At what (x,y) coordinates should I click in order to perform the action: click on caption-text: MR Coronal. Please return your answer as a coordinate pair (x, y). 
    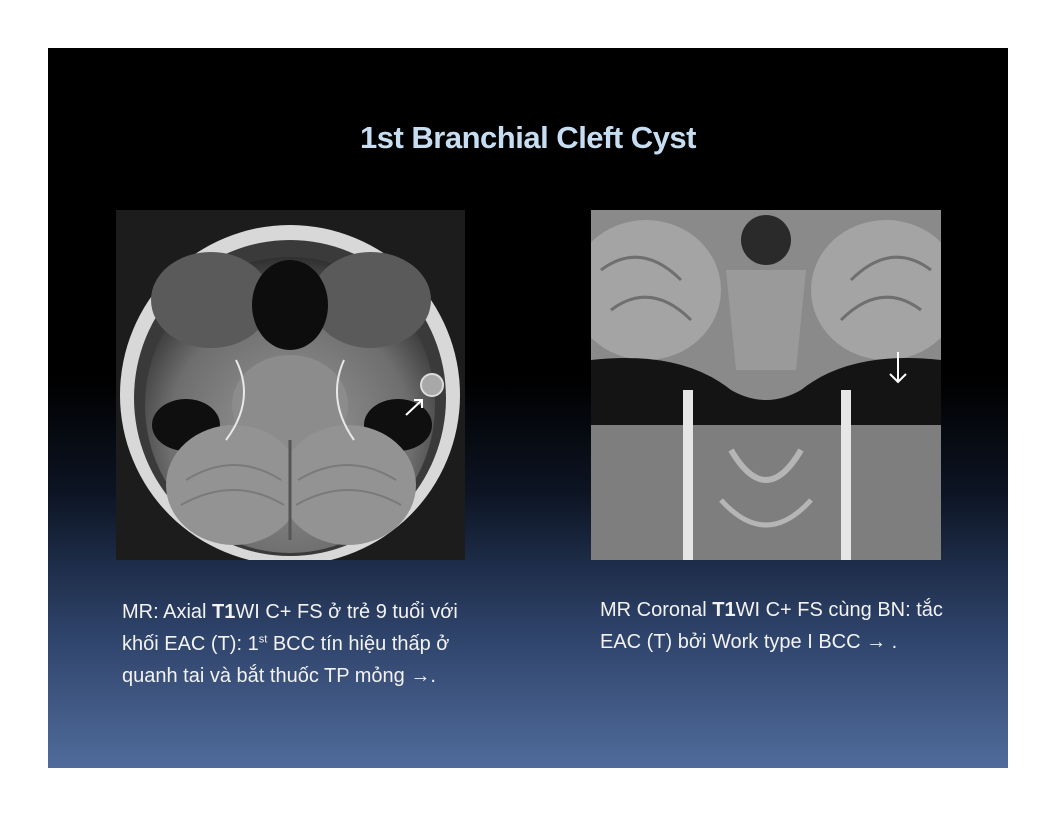
    Looking at the image, I should click on (656, 610).